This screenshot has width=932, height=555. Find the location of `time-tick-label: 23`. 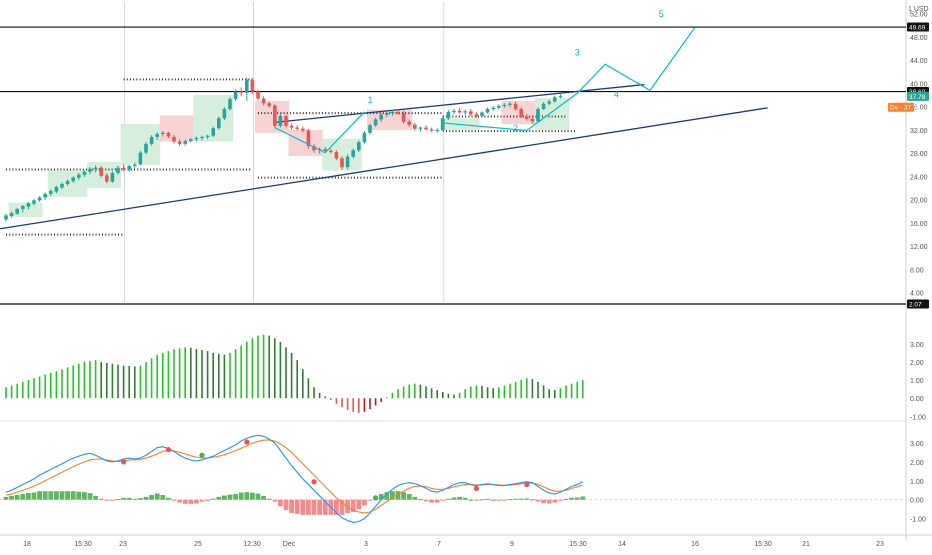

time-tick-label: 23 is located at coordinates (123, 544).